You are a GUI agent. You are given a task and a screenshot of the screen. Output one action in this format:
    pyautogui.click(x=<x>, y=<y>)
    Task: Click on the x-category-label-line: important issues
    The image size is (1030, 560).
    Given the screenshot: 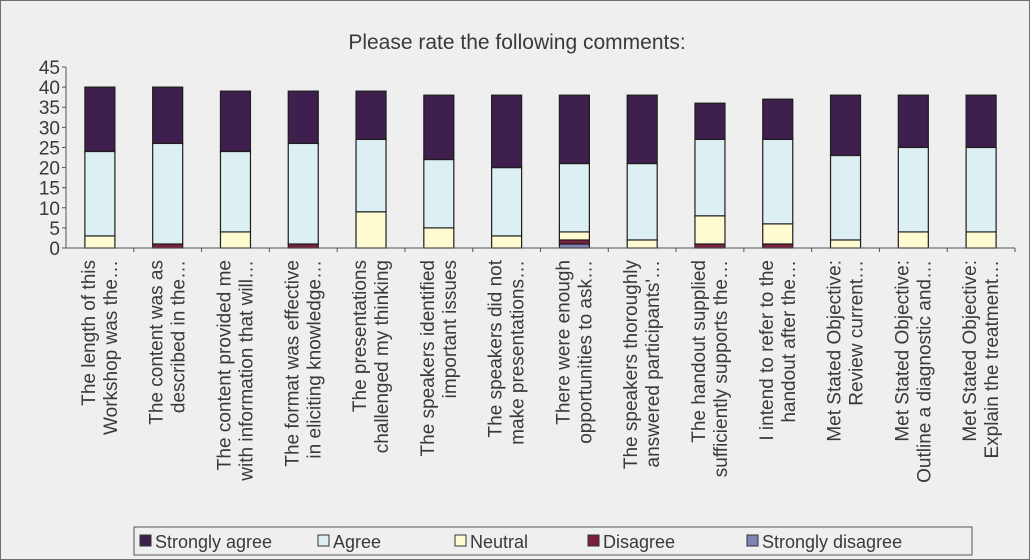 What is the action you would take?
    pyautogui.click(x=450, y=329)
    